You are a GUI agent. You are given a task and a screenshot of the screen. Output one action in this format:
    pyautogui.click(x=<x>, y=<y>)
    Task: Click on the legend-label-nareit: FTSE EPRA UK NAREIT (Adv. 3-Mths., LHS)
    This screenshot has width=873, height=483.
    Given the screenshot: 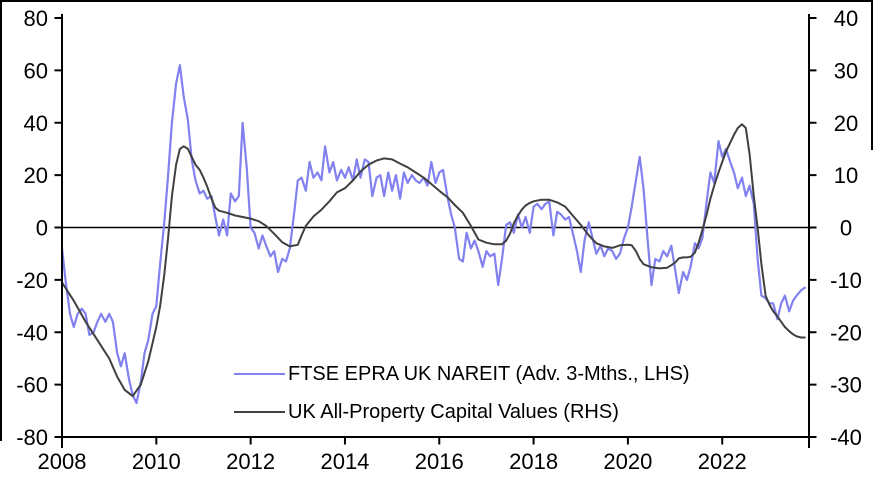 What is the action you would take?
    pyautogui.click(x=489, y=373)
    